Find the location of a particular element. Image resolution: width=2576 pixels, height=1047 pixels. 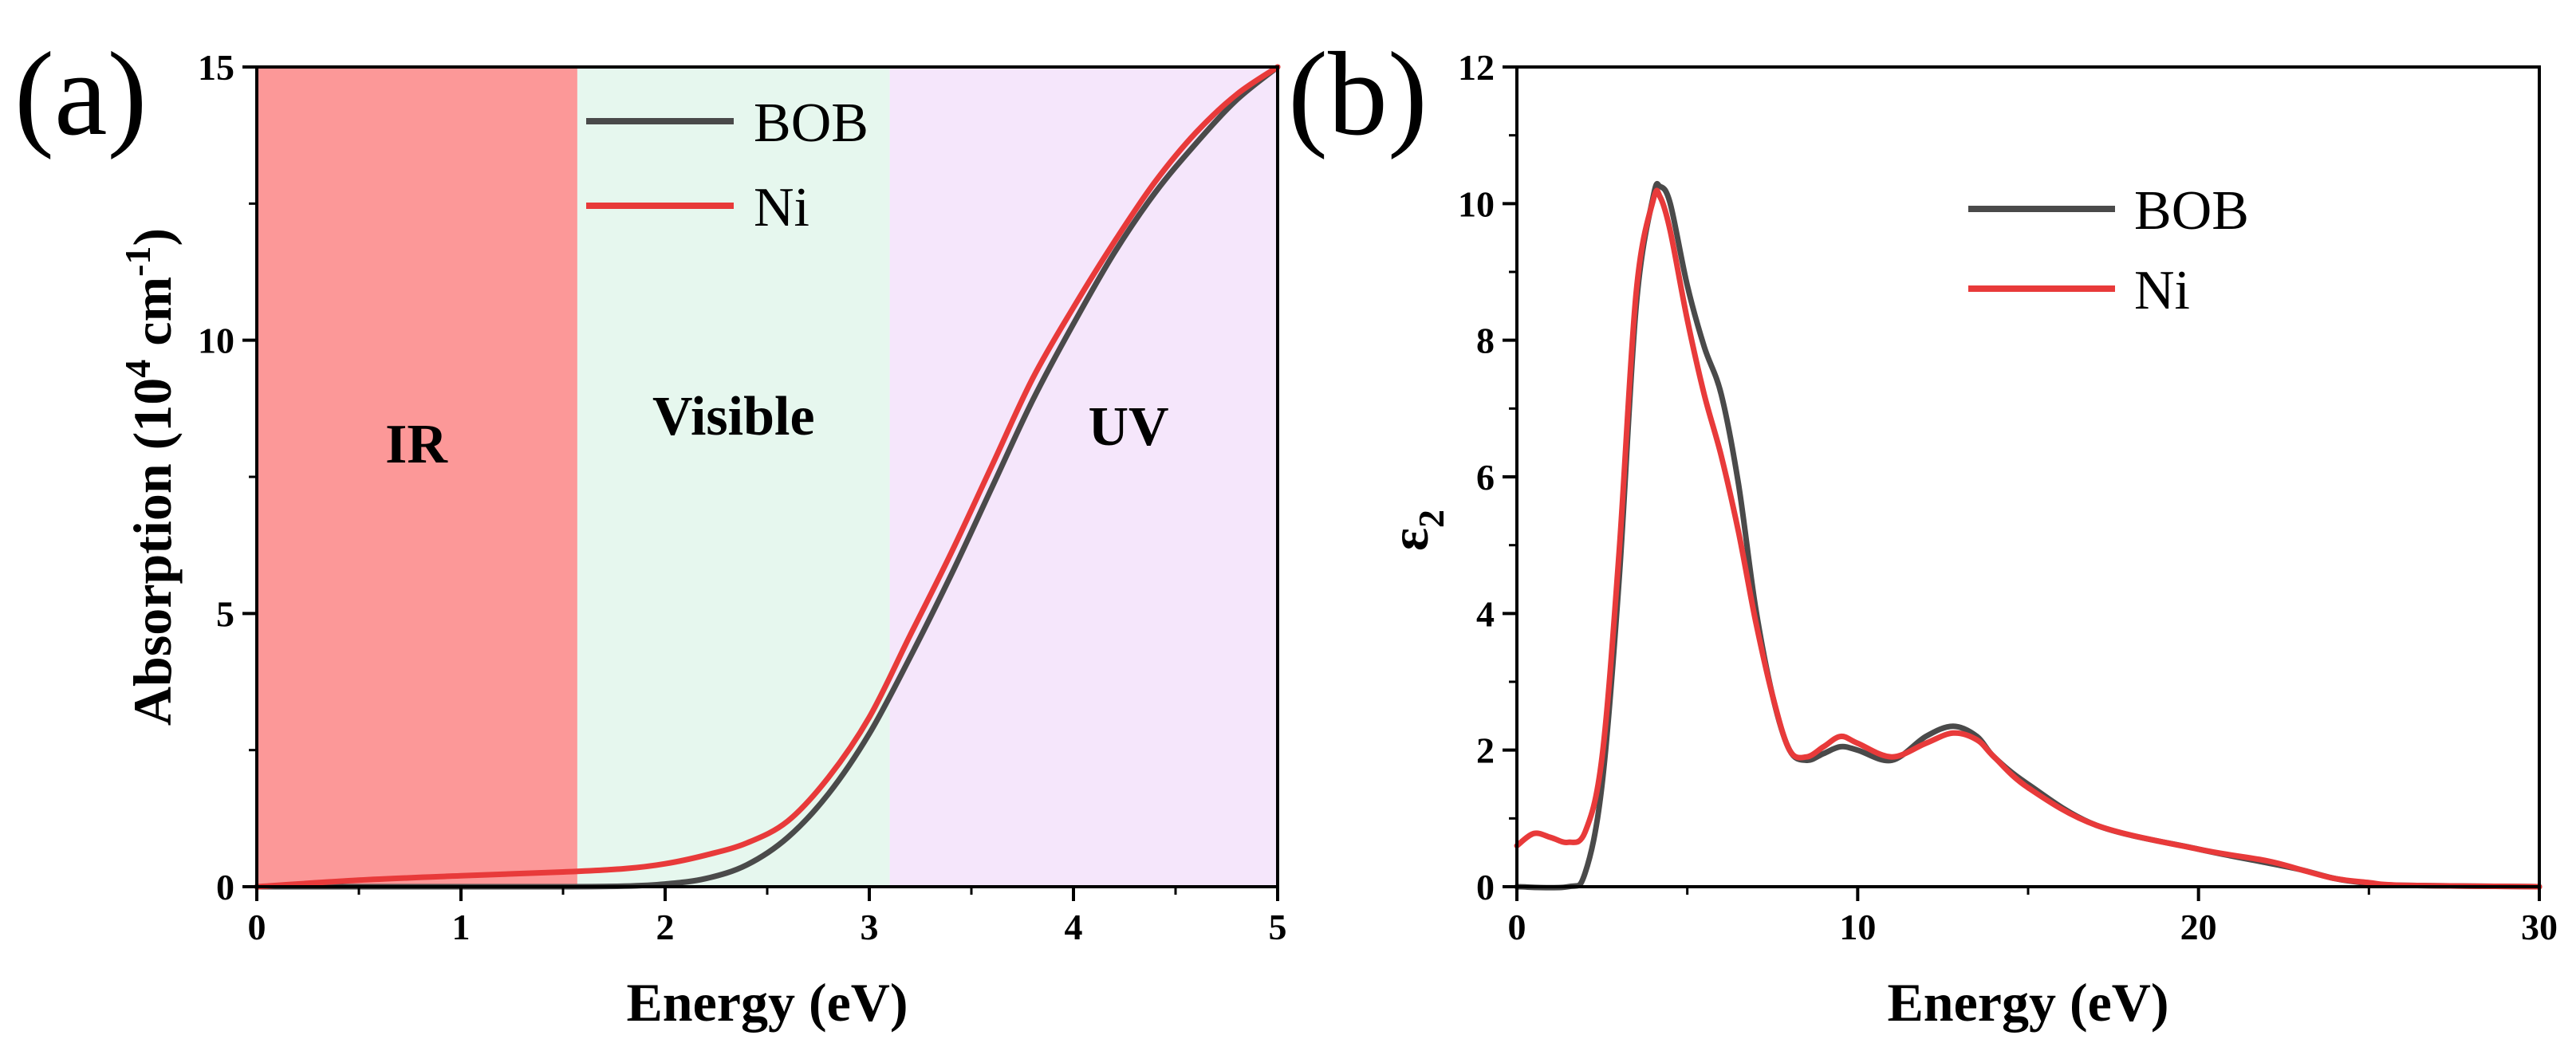

x-tick-label: 1 is located at coordinates (461, 927).